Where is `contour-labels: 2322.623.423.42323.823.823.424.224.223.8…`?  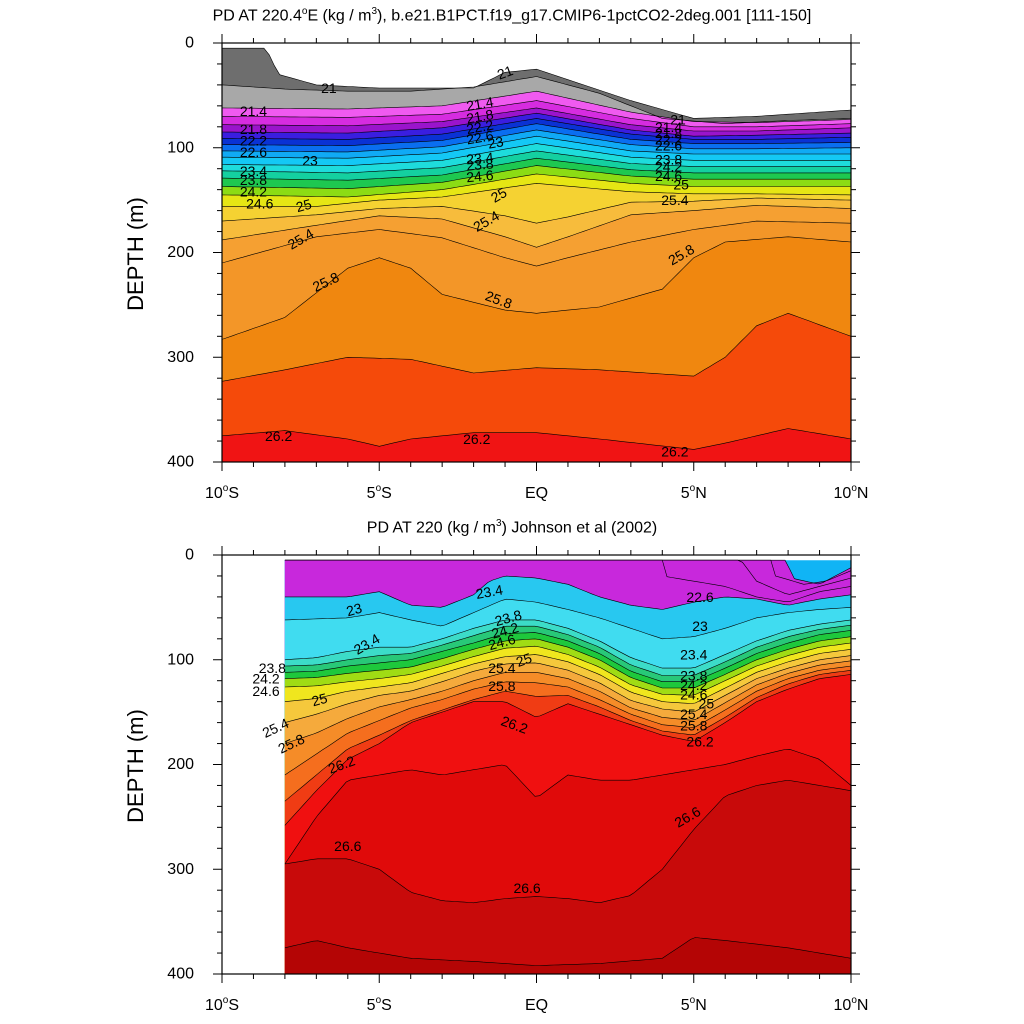 contour-labels: 2322.623.423.42323.823.823.424.224.223.8… is located at coordinates (483, 738).